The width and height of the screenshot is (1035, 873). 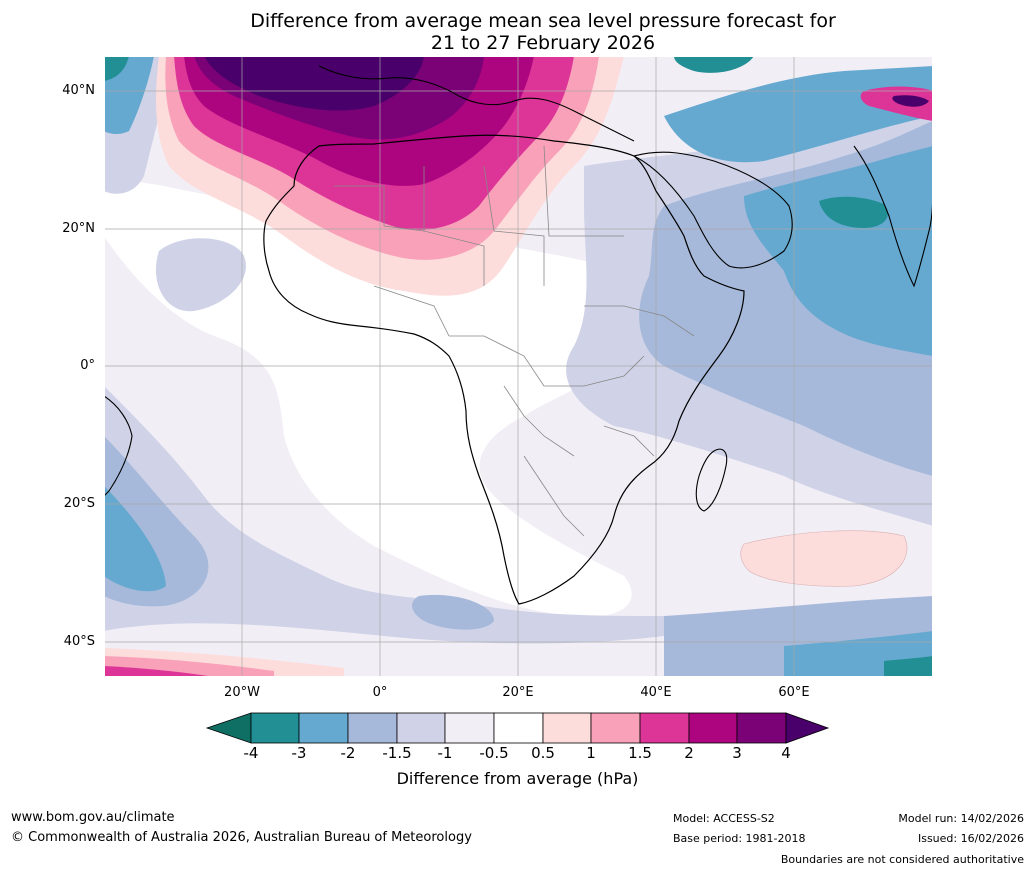 What do you see at coordinates (824, 558) in the screenshot?
I see `pos-0.5-region-indian-ocean` at bounding box center [824, 558].